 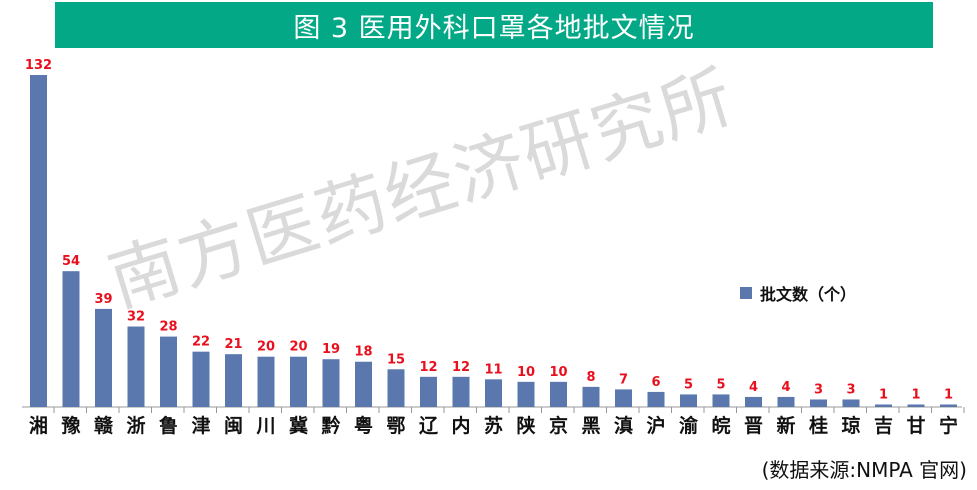 What do you see at coordinates (493, 369) in the screenshot?
I see `data-label: 11` at bounding box center [493, 369].